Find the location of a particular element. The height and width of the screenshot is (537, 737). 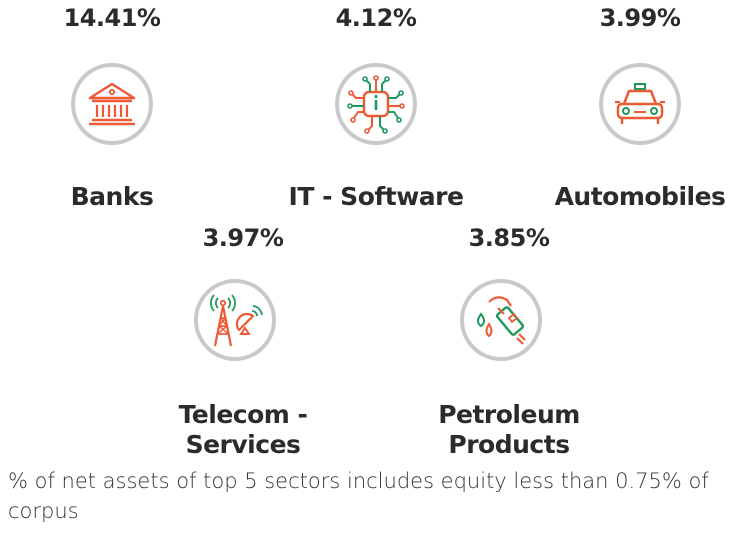

sector-percent: 14.41% is located at coordinates (112, 18).